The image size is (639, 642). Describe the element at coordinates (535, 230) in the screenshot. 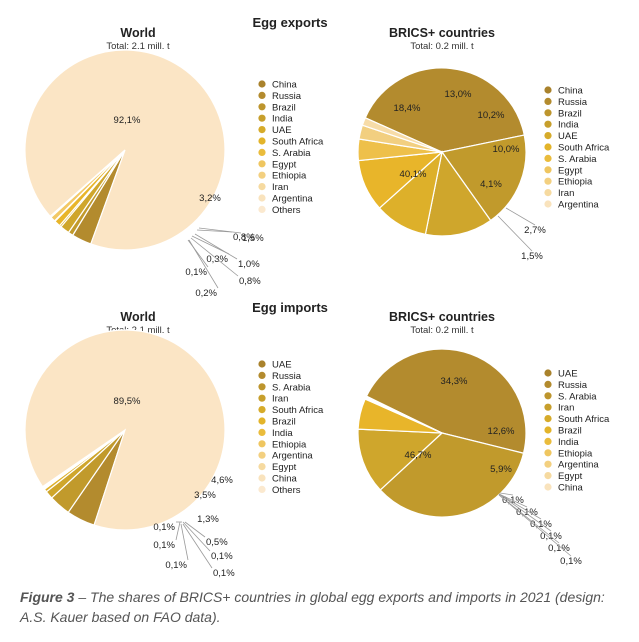

I see `slice-label-s-arabia: 2,7%` at that location.